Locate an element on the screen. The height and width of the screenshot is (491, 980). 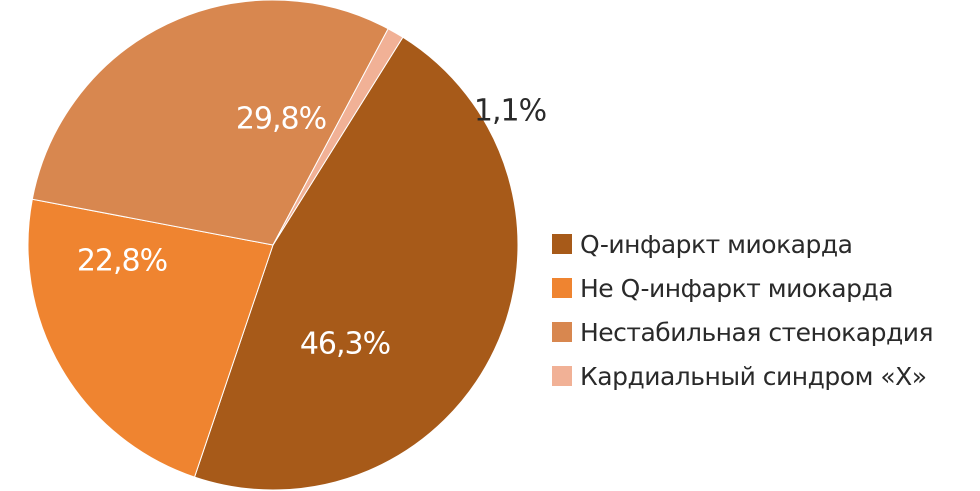
slice-value-label: 29,8% is located at coordinates (281, 119).